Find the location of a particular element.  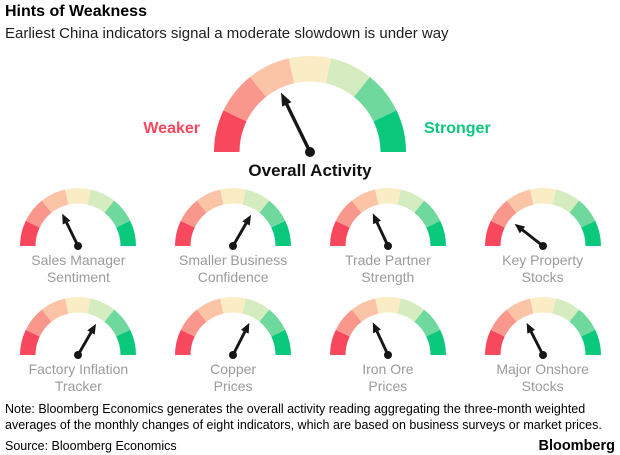

gauge-key-property-stocks is located at coordinates (543, 219).